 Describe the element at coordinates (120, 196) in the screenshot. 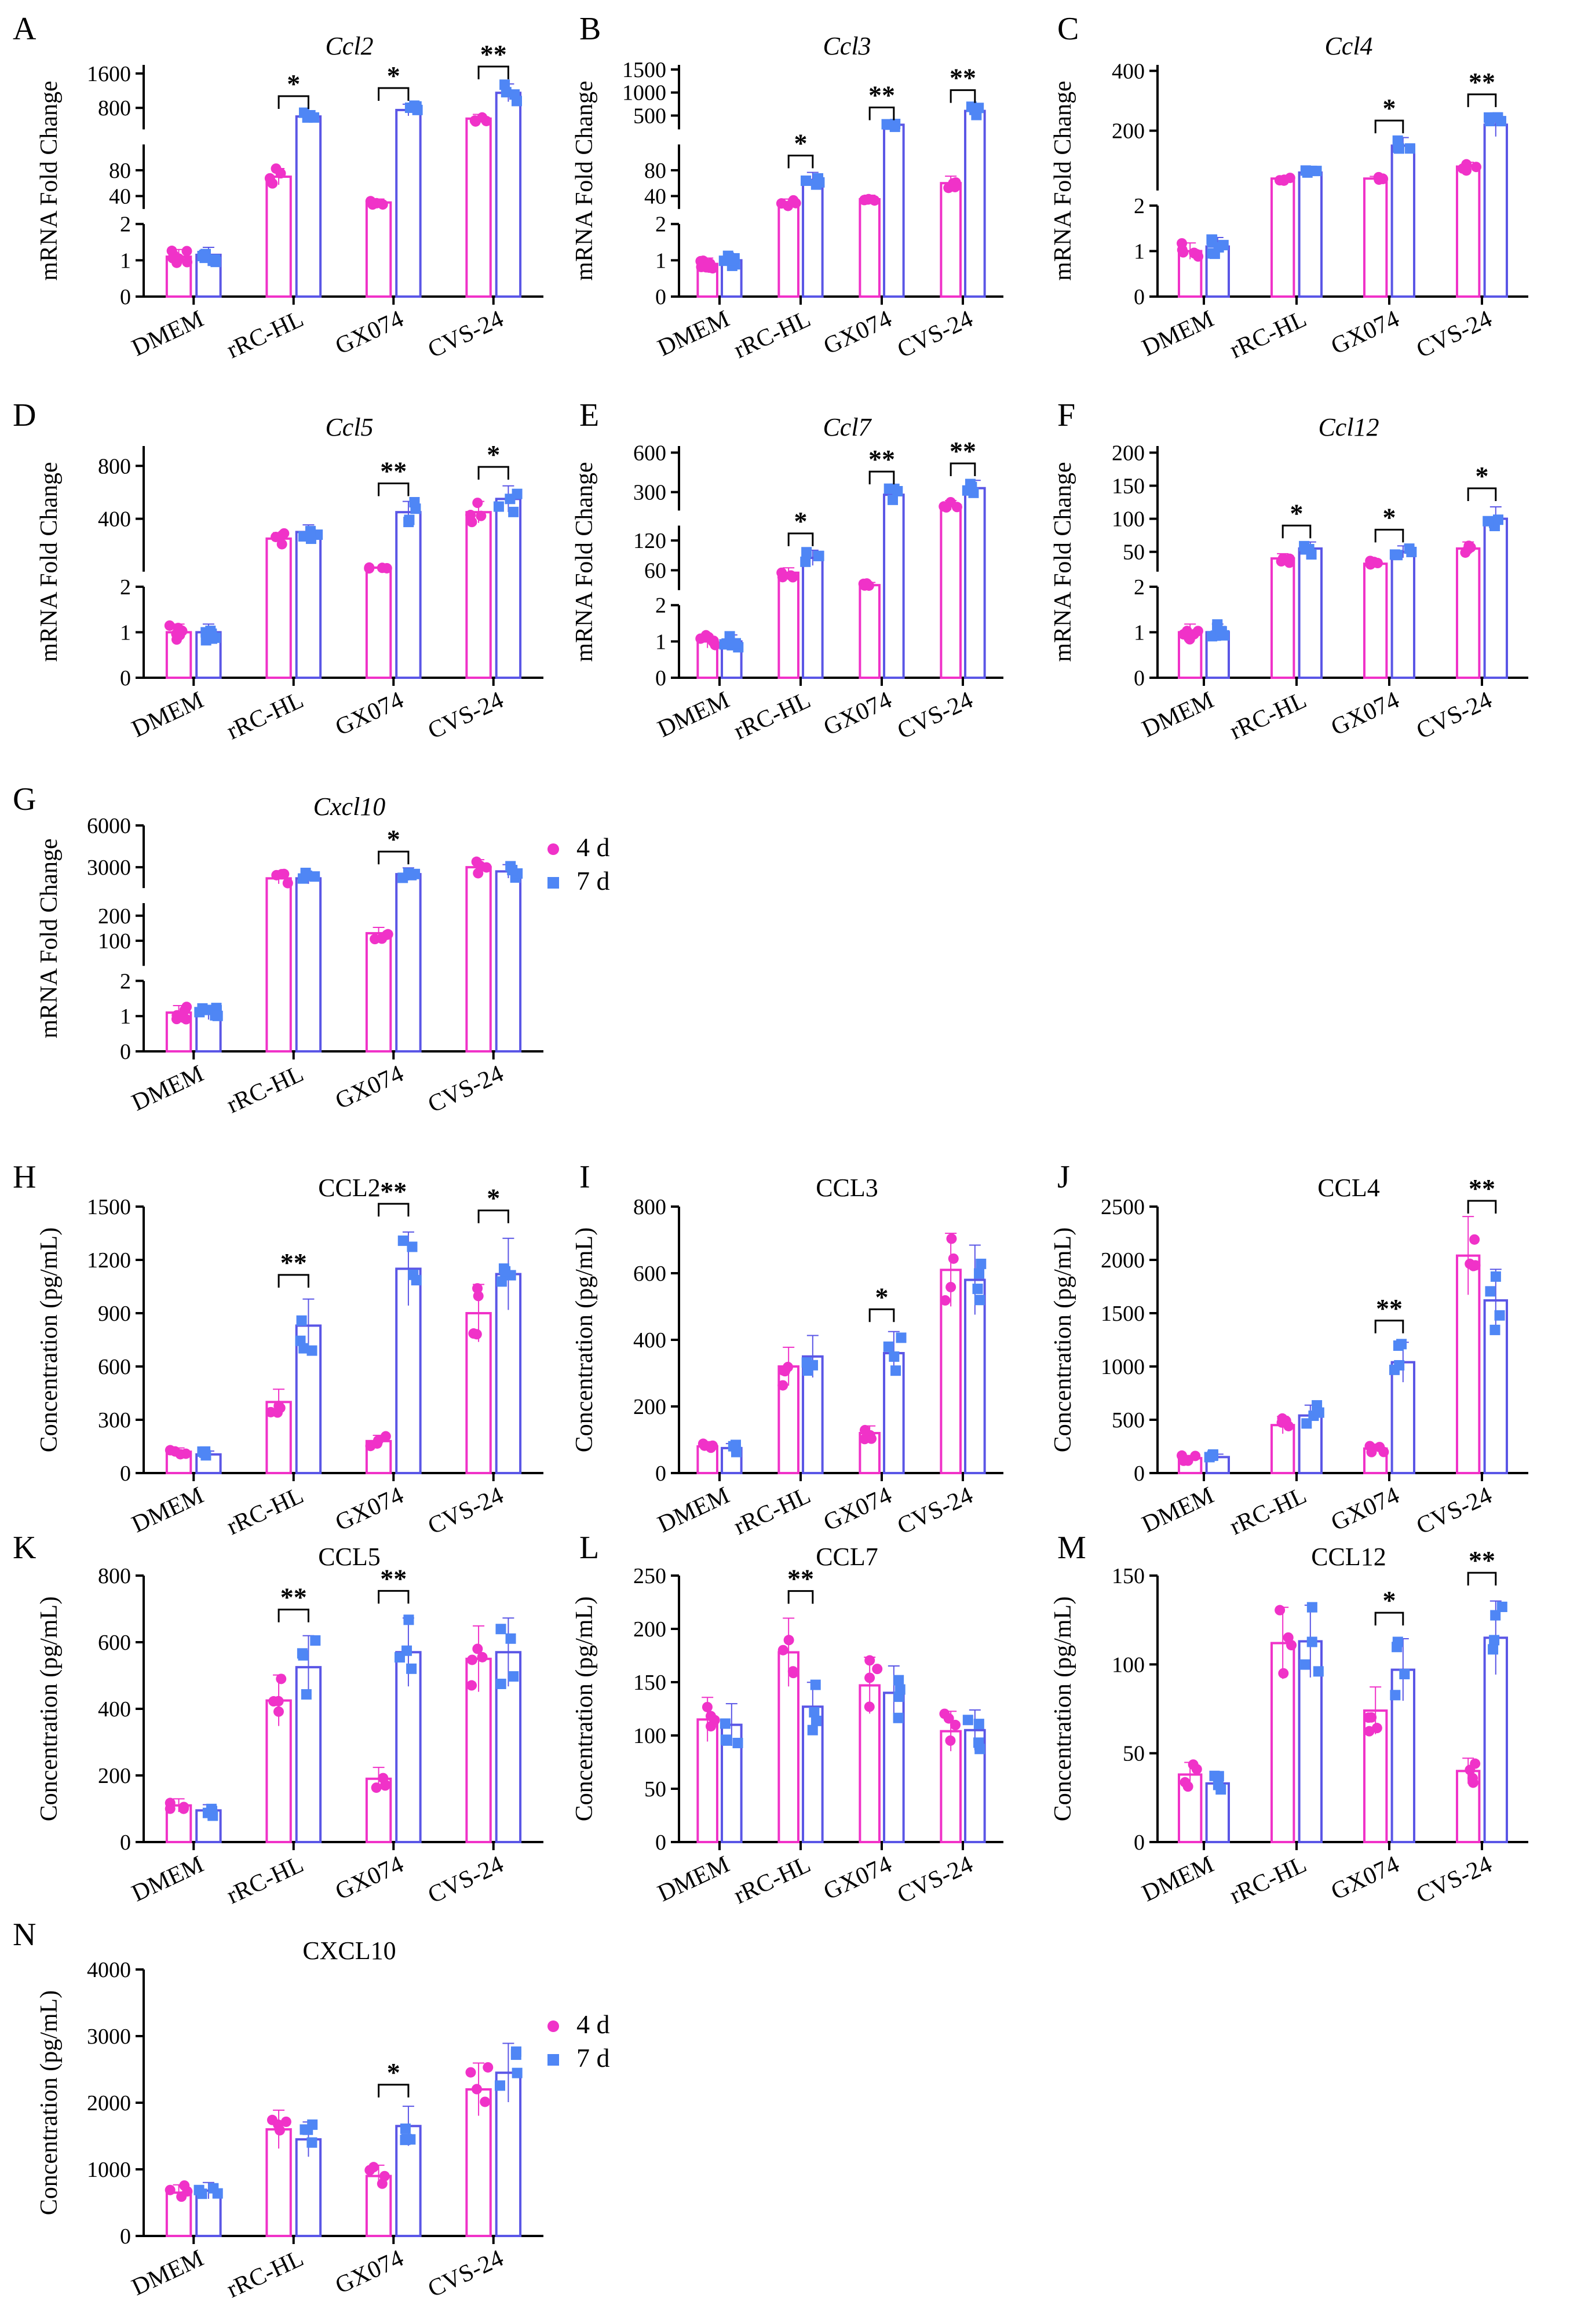

I see `y-tick-label: 40` at that location.